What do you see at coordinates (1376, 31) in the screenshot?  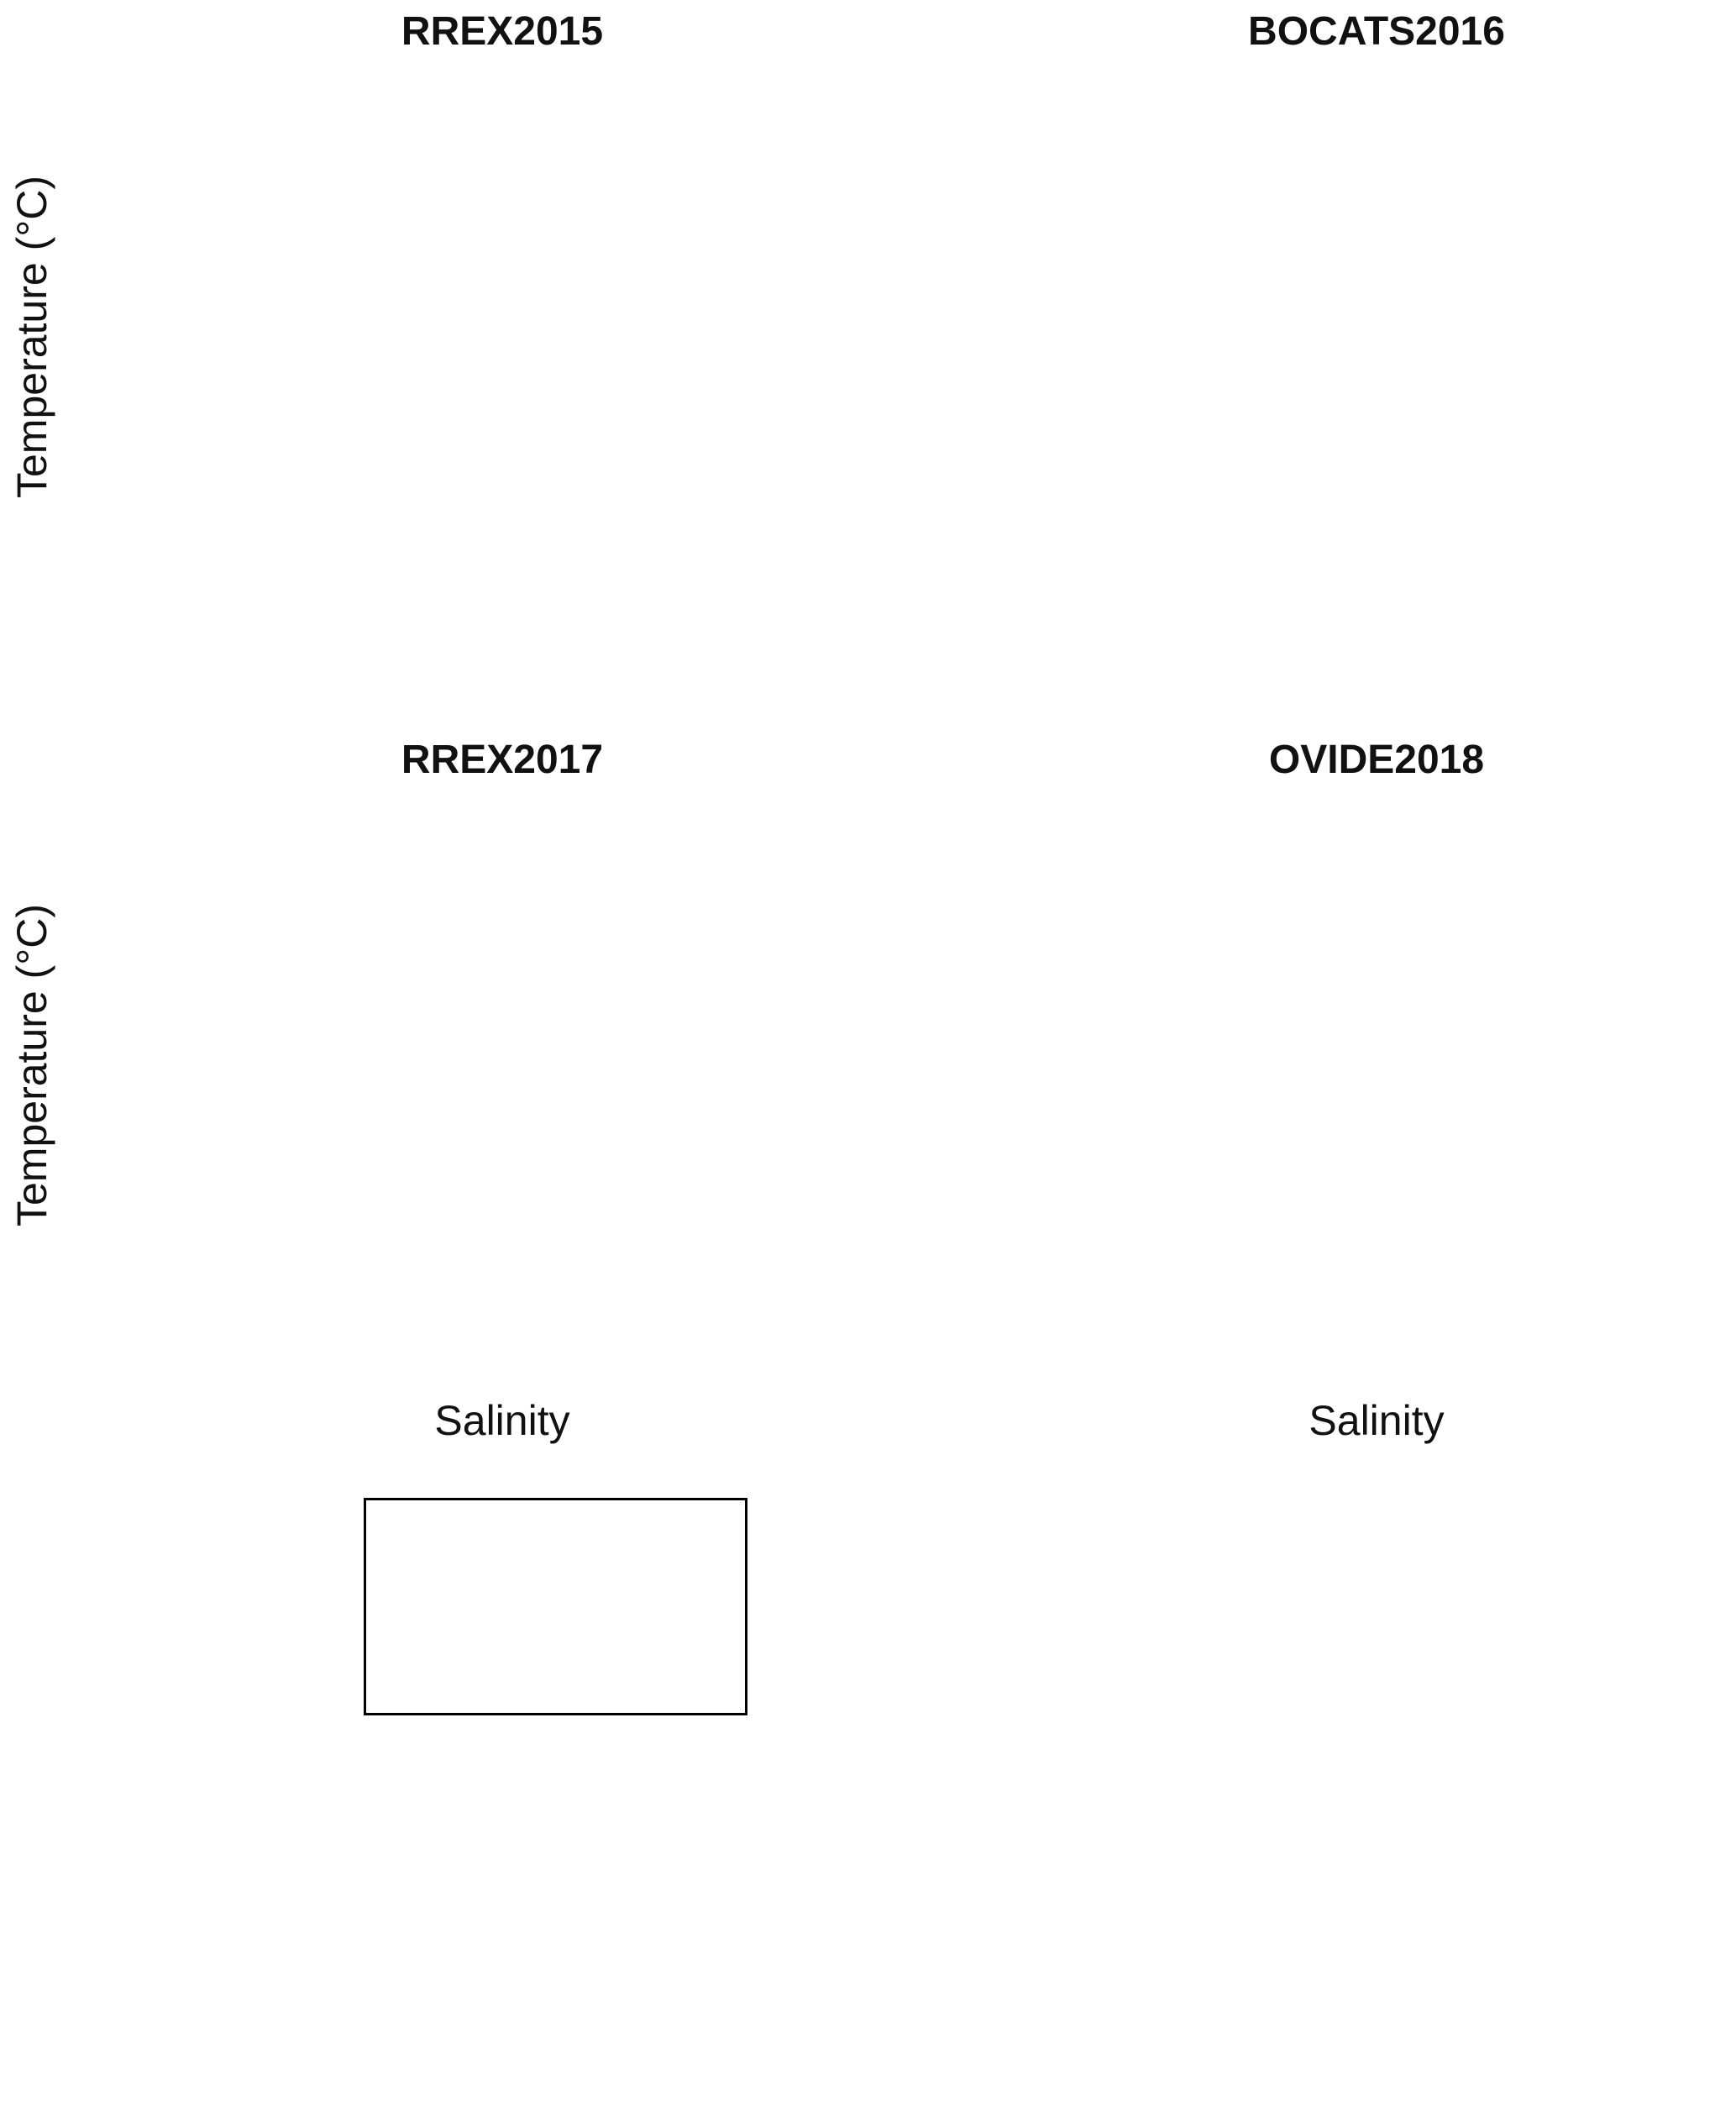 I see `panel-title-bocats2016: BOCATS2016` at bounding box center [1376, 31].